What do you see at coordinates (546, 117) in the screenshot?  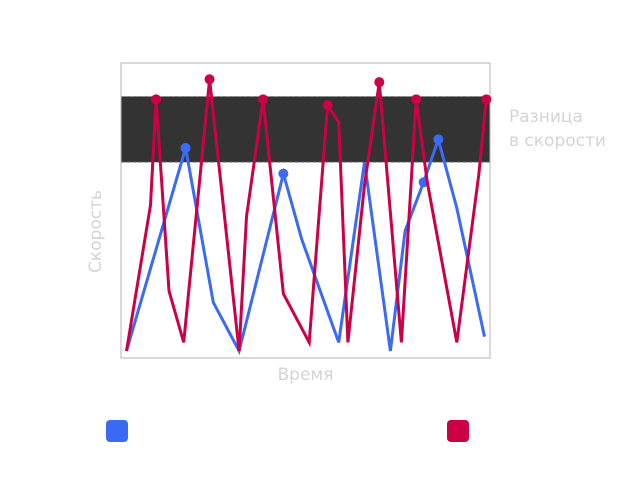 I see `band-label-line-1: Разница` at bounding box center [546, 117].